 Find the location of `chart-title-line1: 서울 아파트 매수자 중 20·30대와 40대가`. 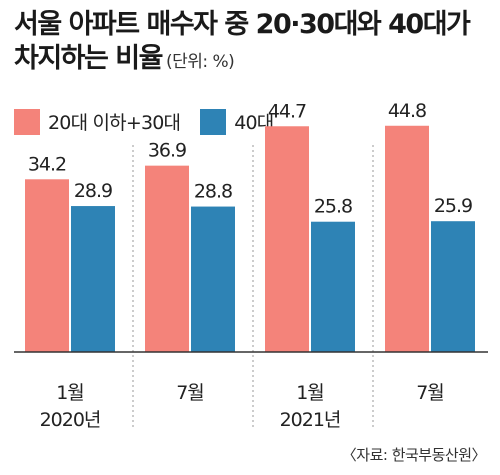

chart-title-line1: 서울 아파트 매수자 중 20·30대와 40대가 is located at coordinates (242, 24).